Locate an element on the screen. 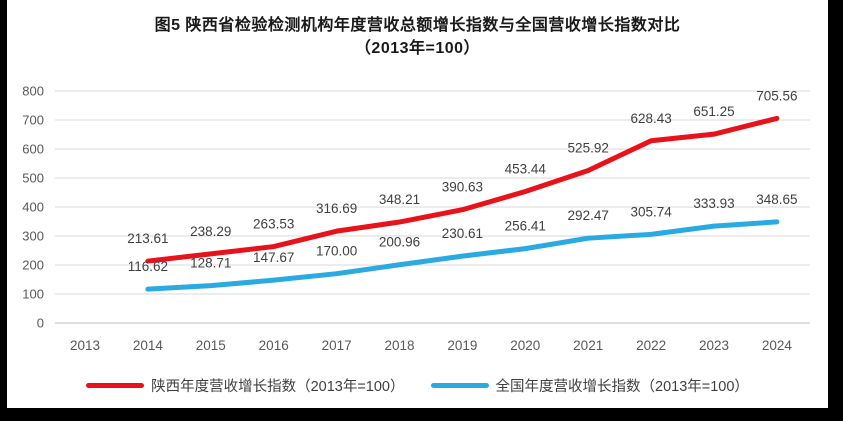  data-label-series-0: 525.92 is located at coordinates (588, 147).